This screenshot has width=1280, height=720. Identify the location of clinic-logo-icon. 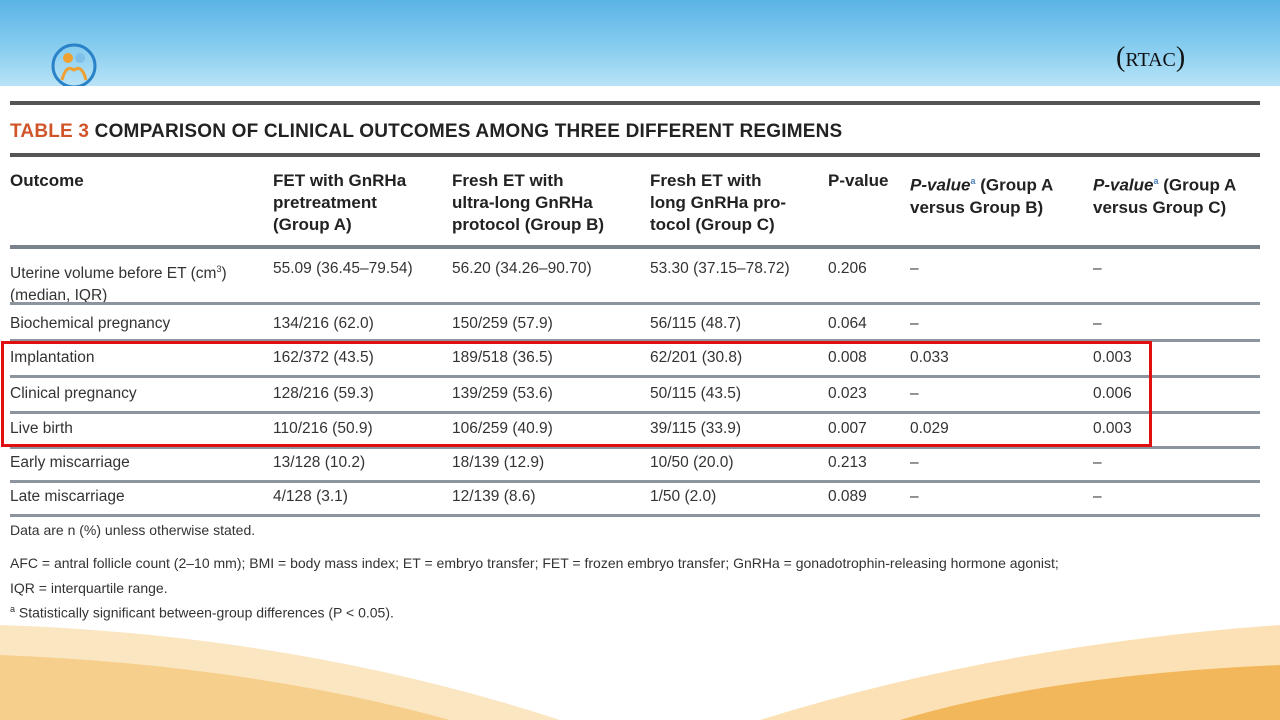
(74, 65).